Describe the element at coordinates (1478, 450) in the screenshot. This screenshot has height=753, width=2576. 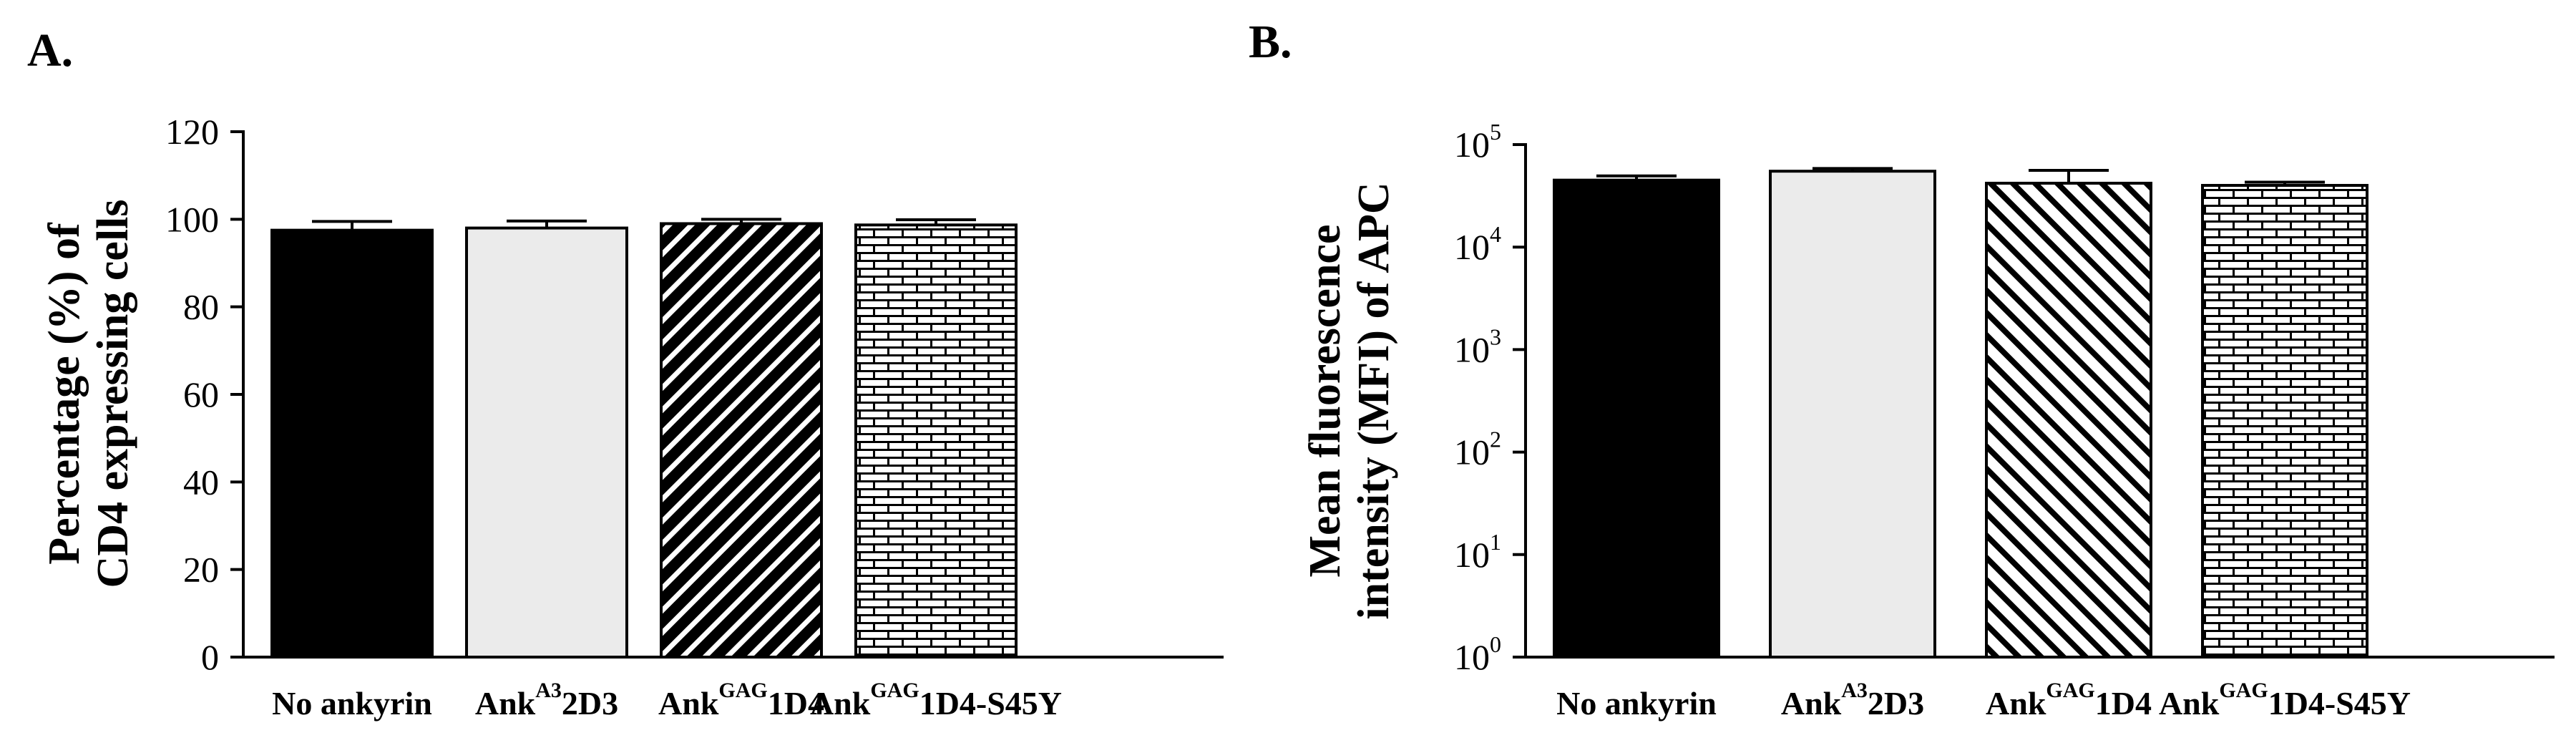
I see `y-tick-label: 102` at that location.